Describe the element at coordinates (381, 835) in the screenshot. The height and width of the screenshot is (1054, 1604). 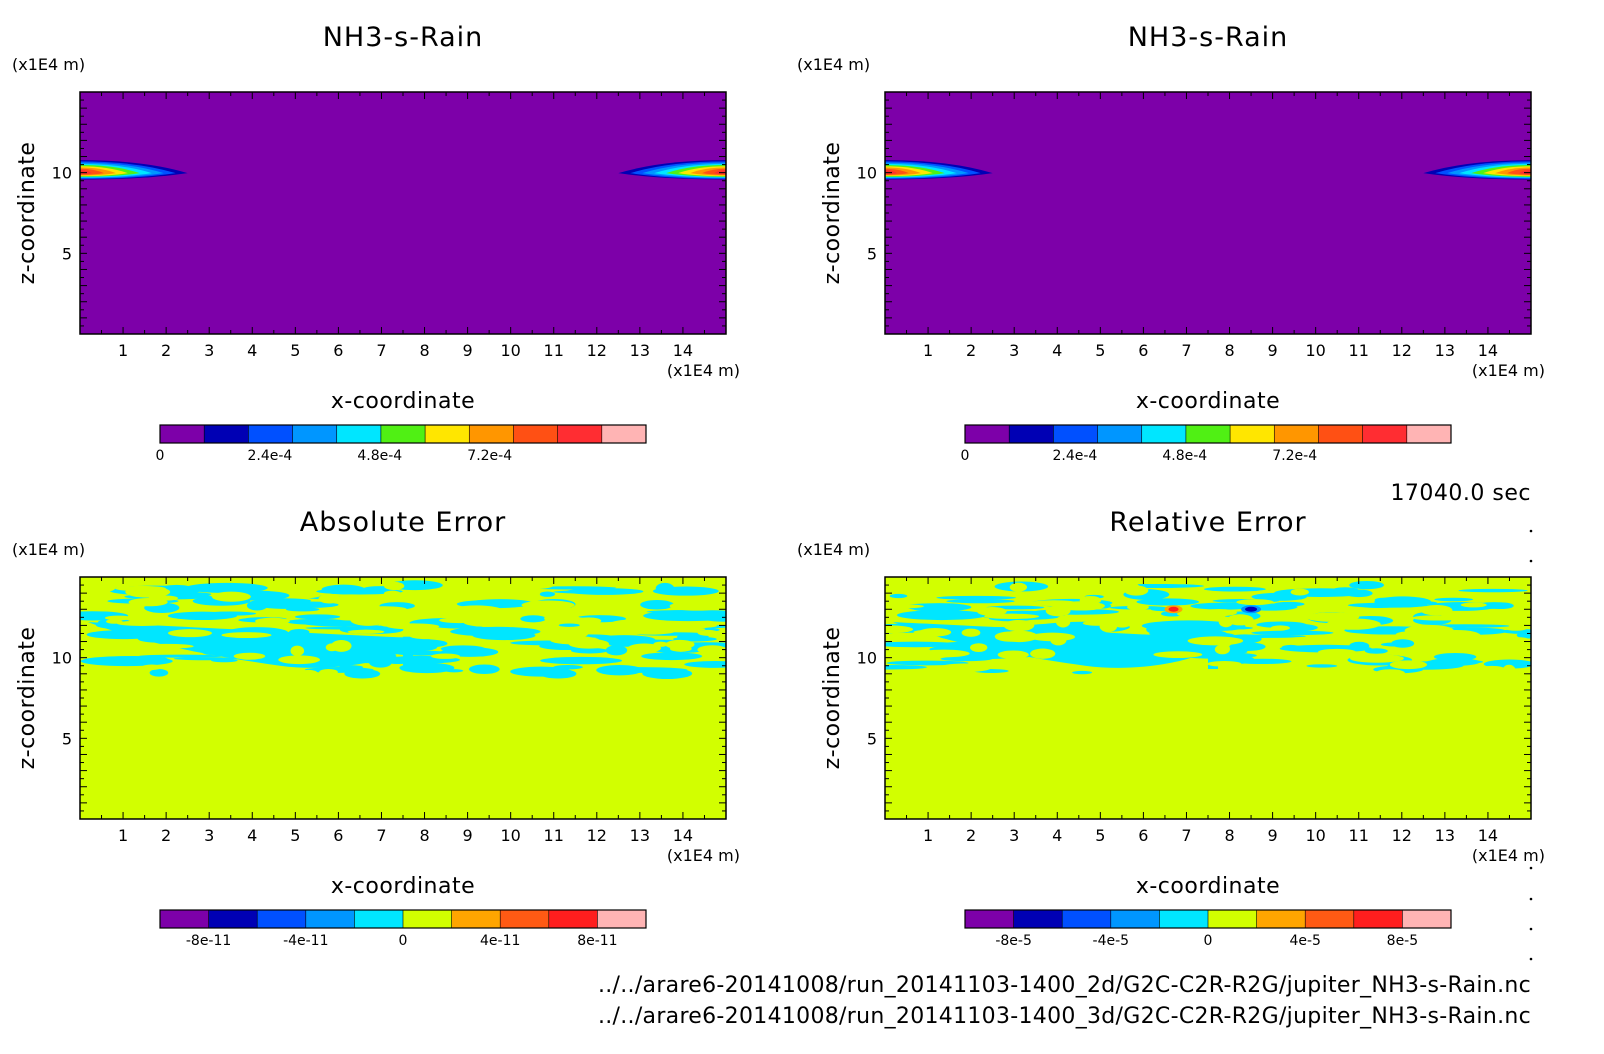
I see `x-tick-label: 7` at that location.